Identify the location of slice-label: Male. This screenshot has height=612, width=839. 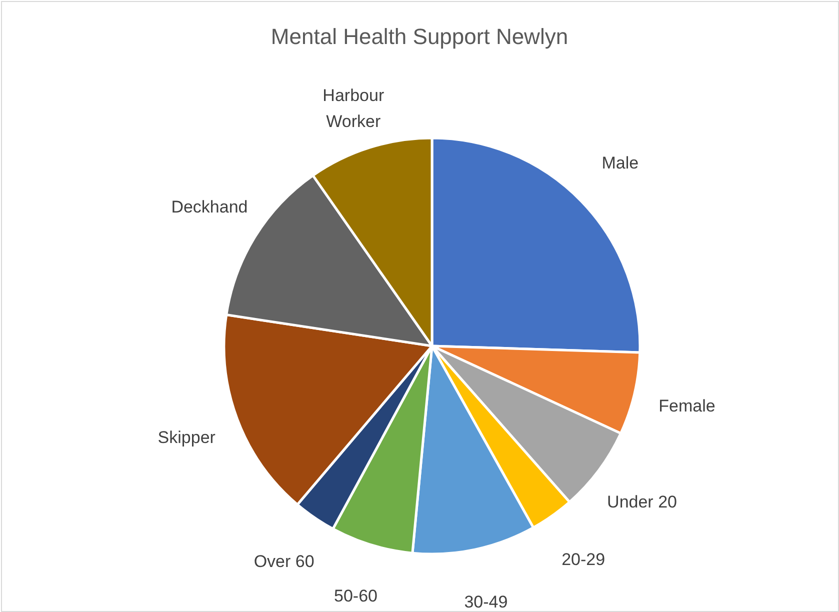
(620, 163).